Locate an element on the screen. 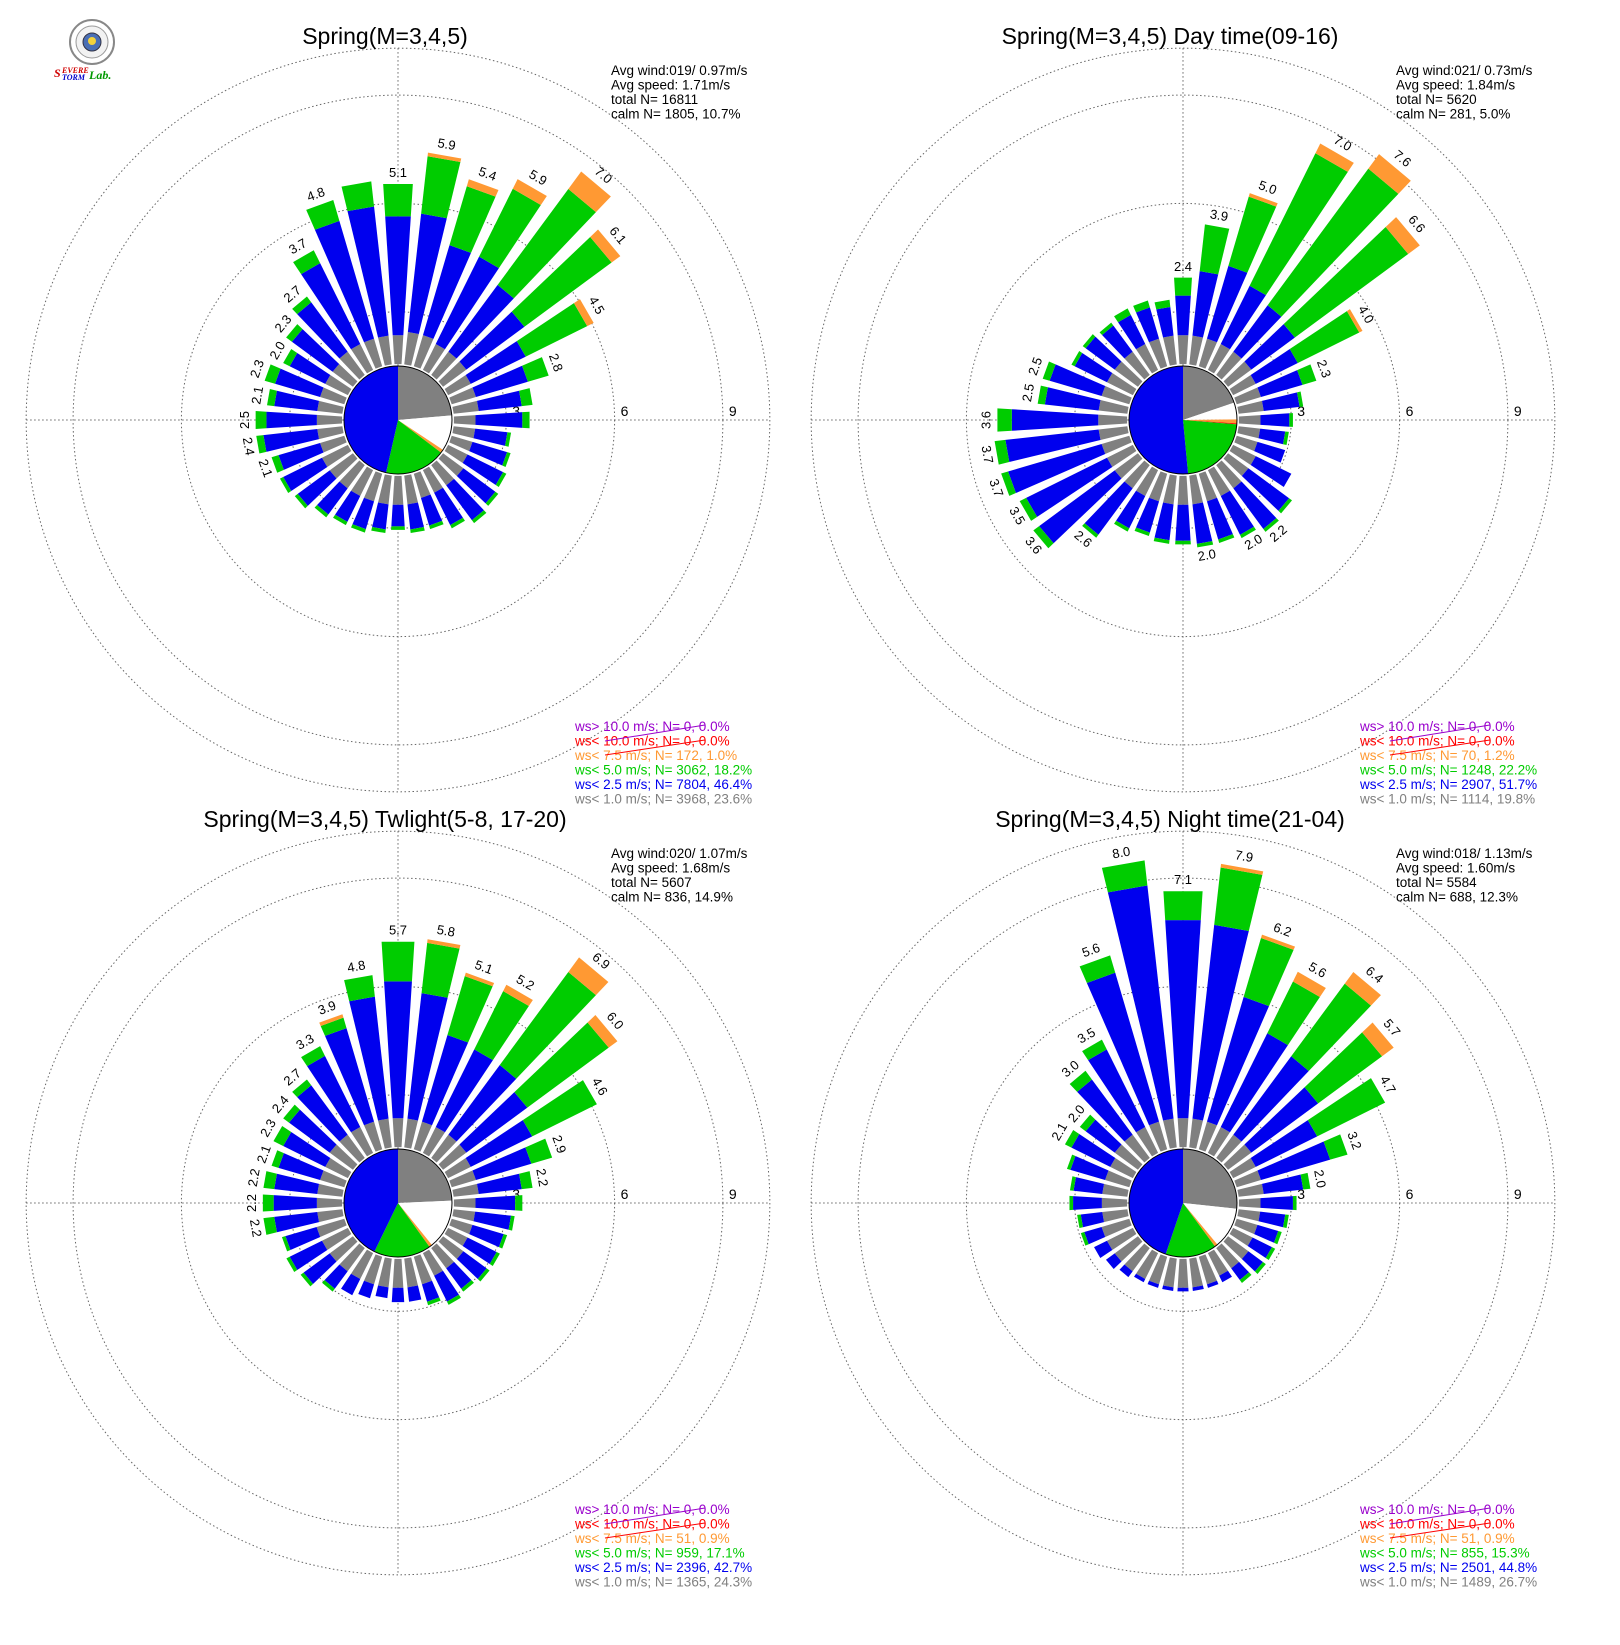 The height and width of the screenshot is (1645, 1620). bar-total-label: 4.5 is located at coordinates (597, 305).